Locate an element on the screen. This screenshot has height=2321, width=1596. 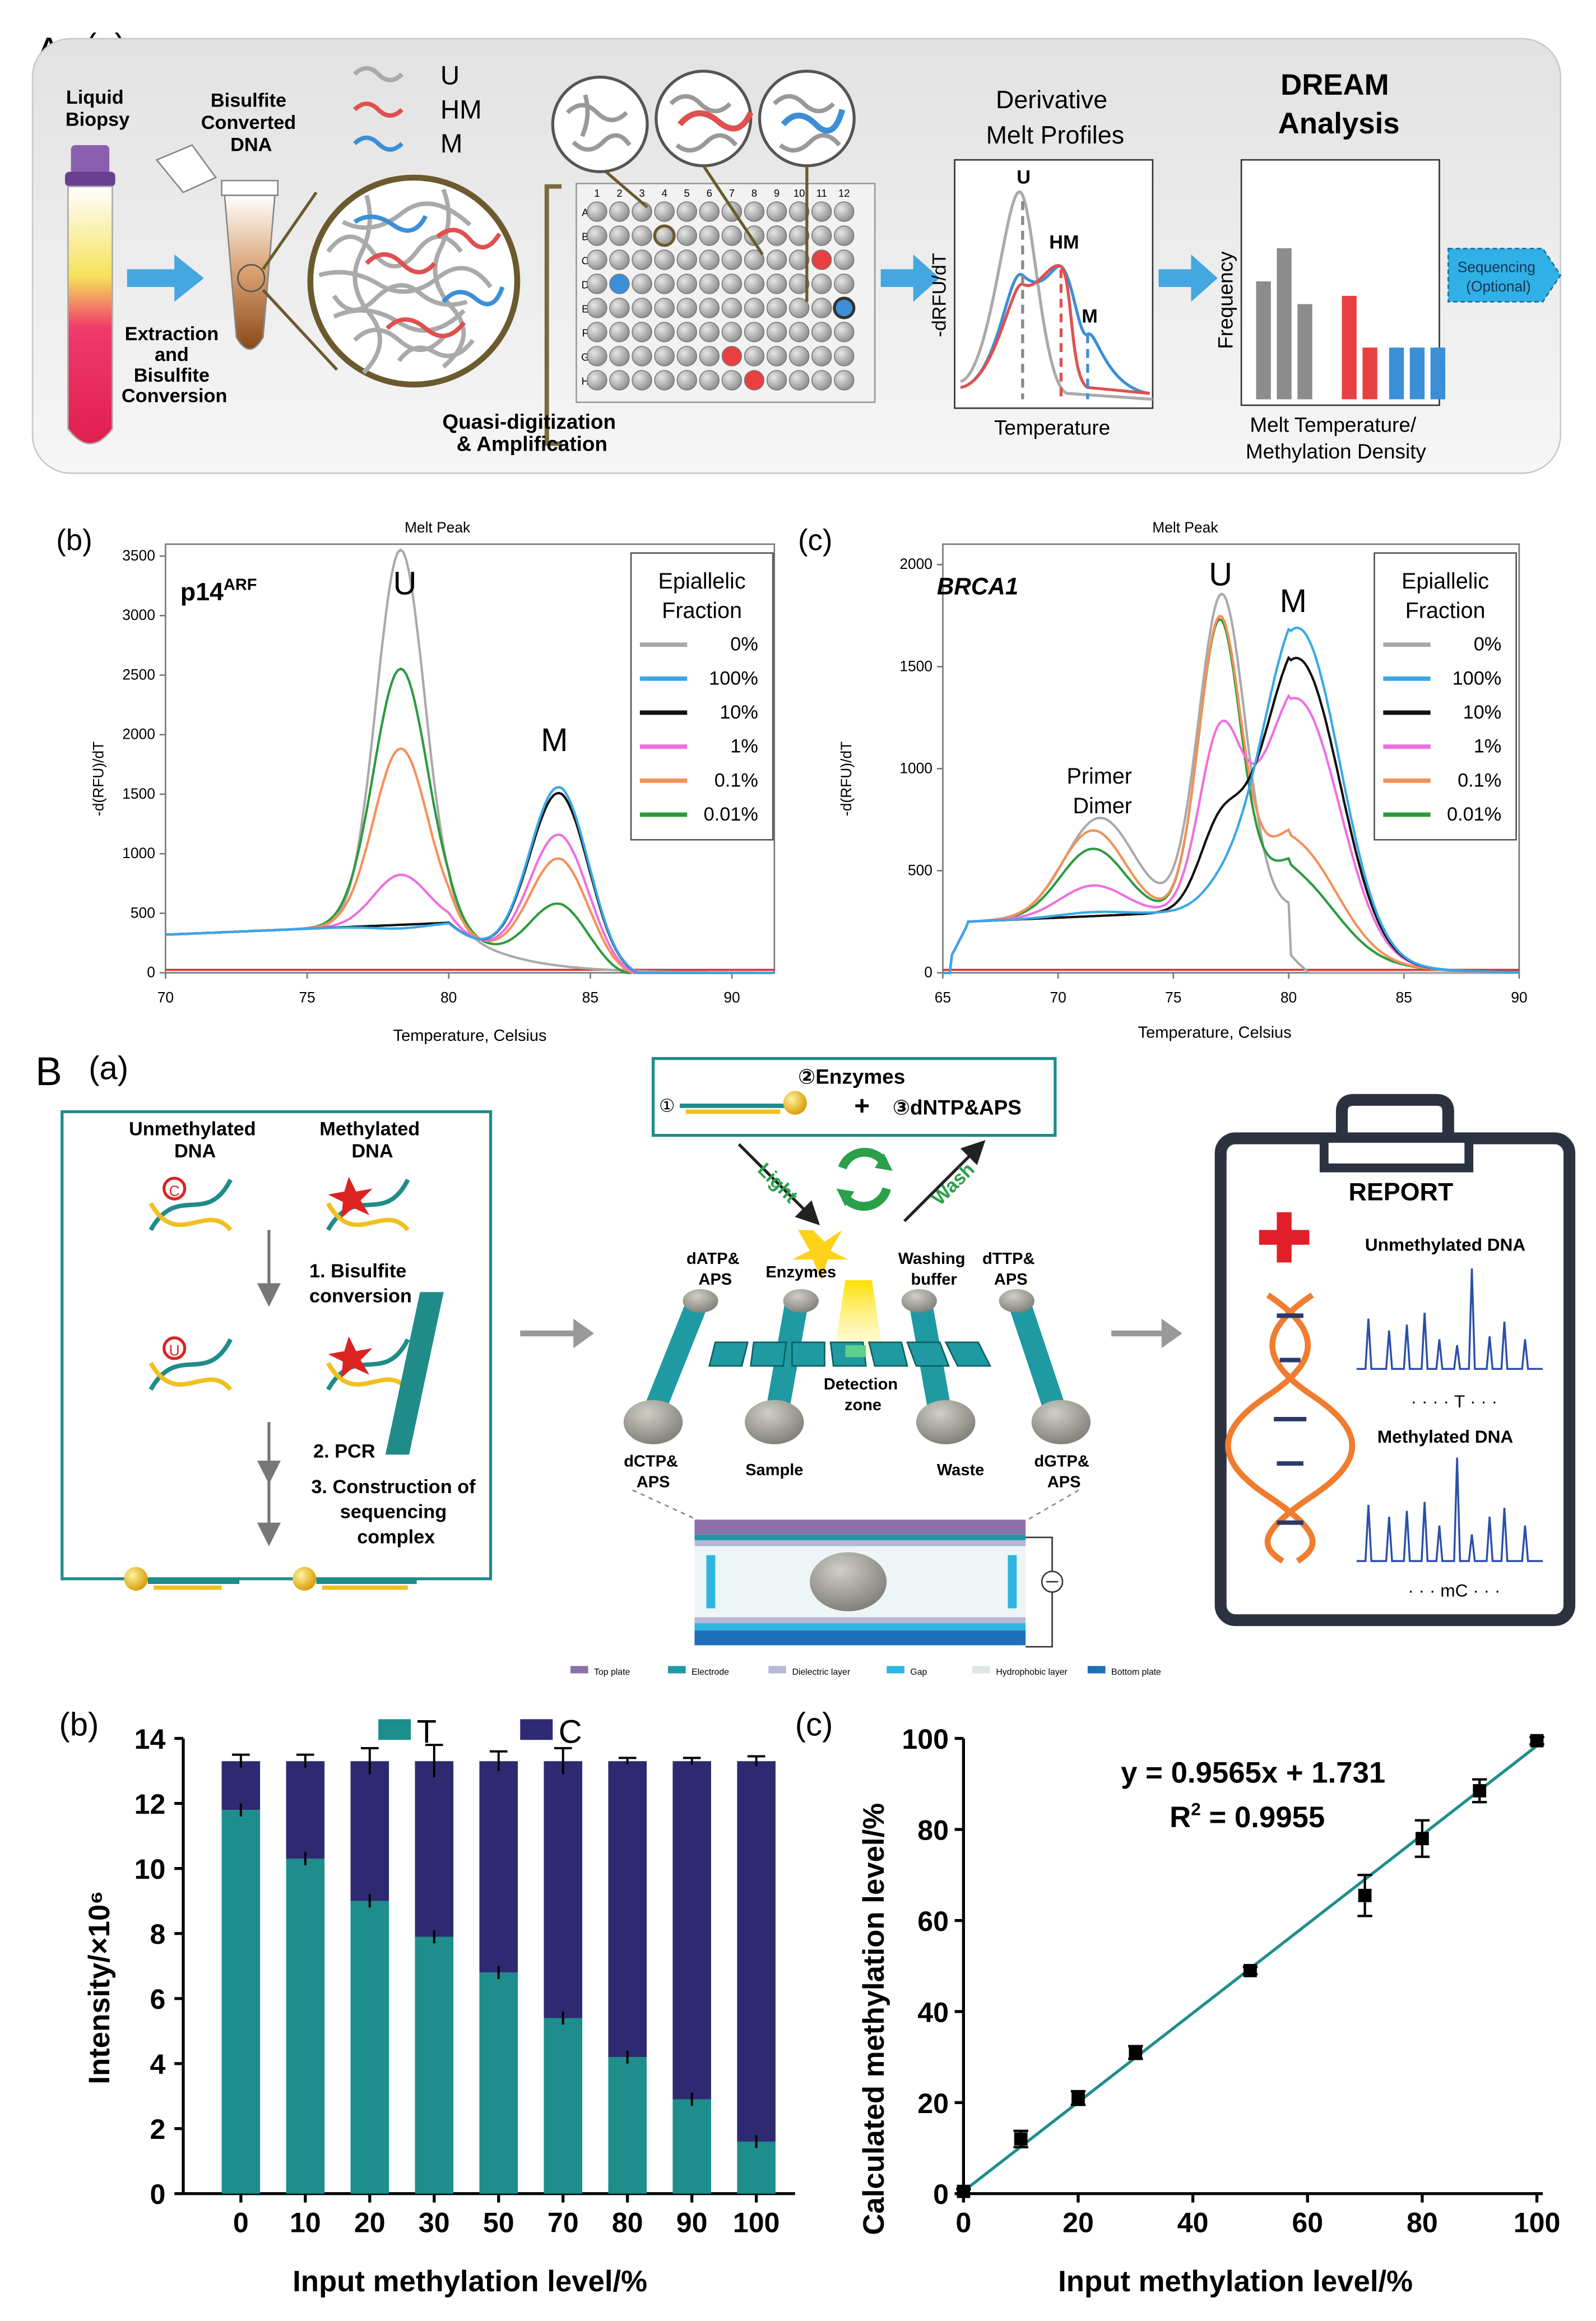
y-tick-label: 12 is located at coordinates (150, 1805).